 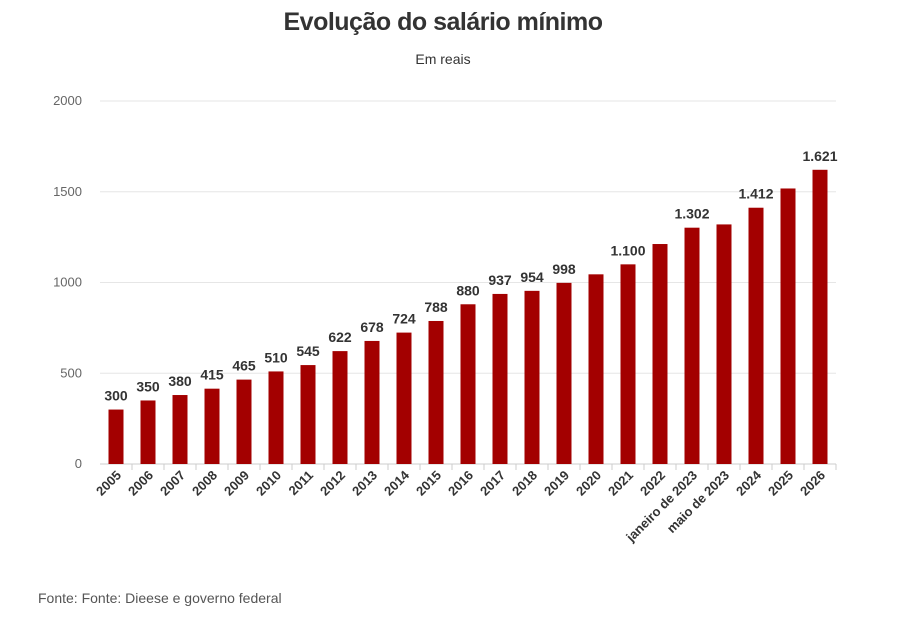 What do you see at coordinates (532, 277) in the screenshot?
I see `data-label: 954` at bounding box center [532, 277].